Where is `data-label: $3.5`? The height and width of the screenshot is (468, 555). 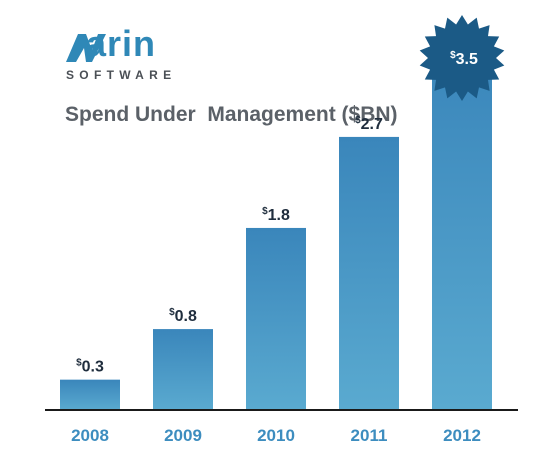
data-label: $3.5 is located at coordinates (464, 59).